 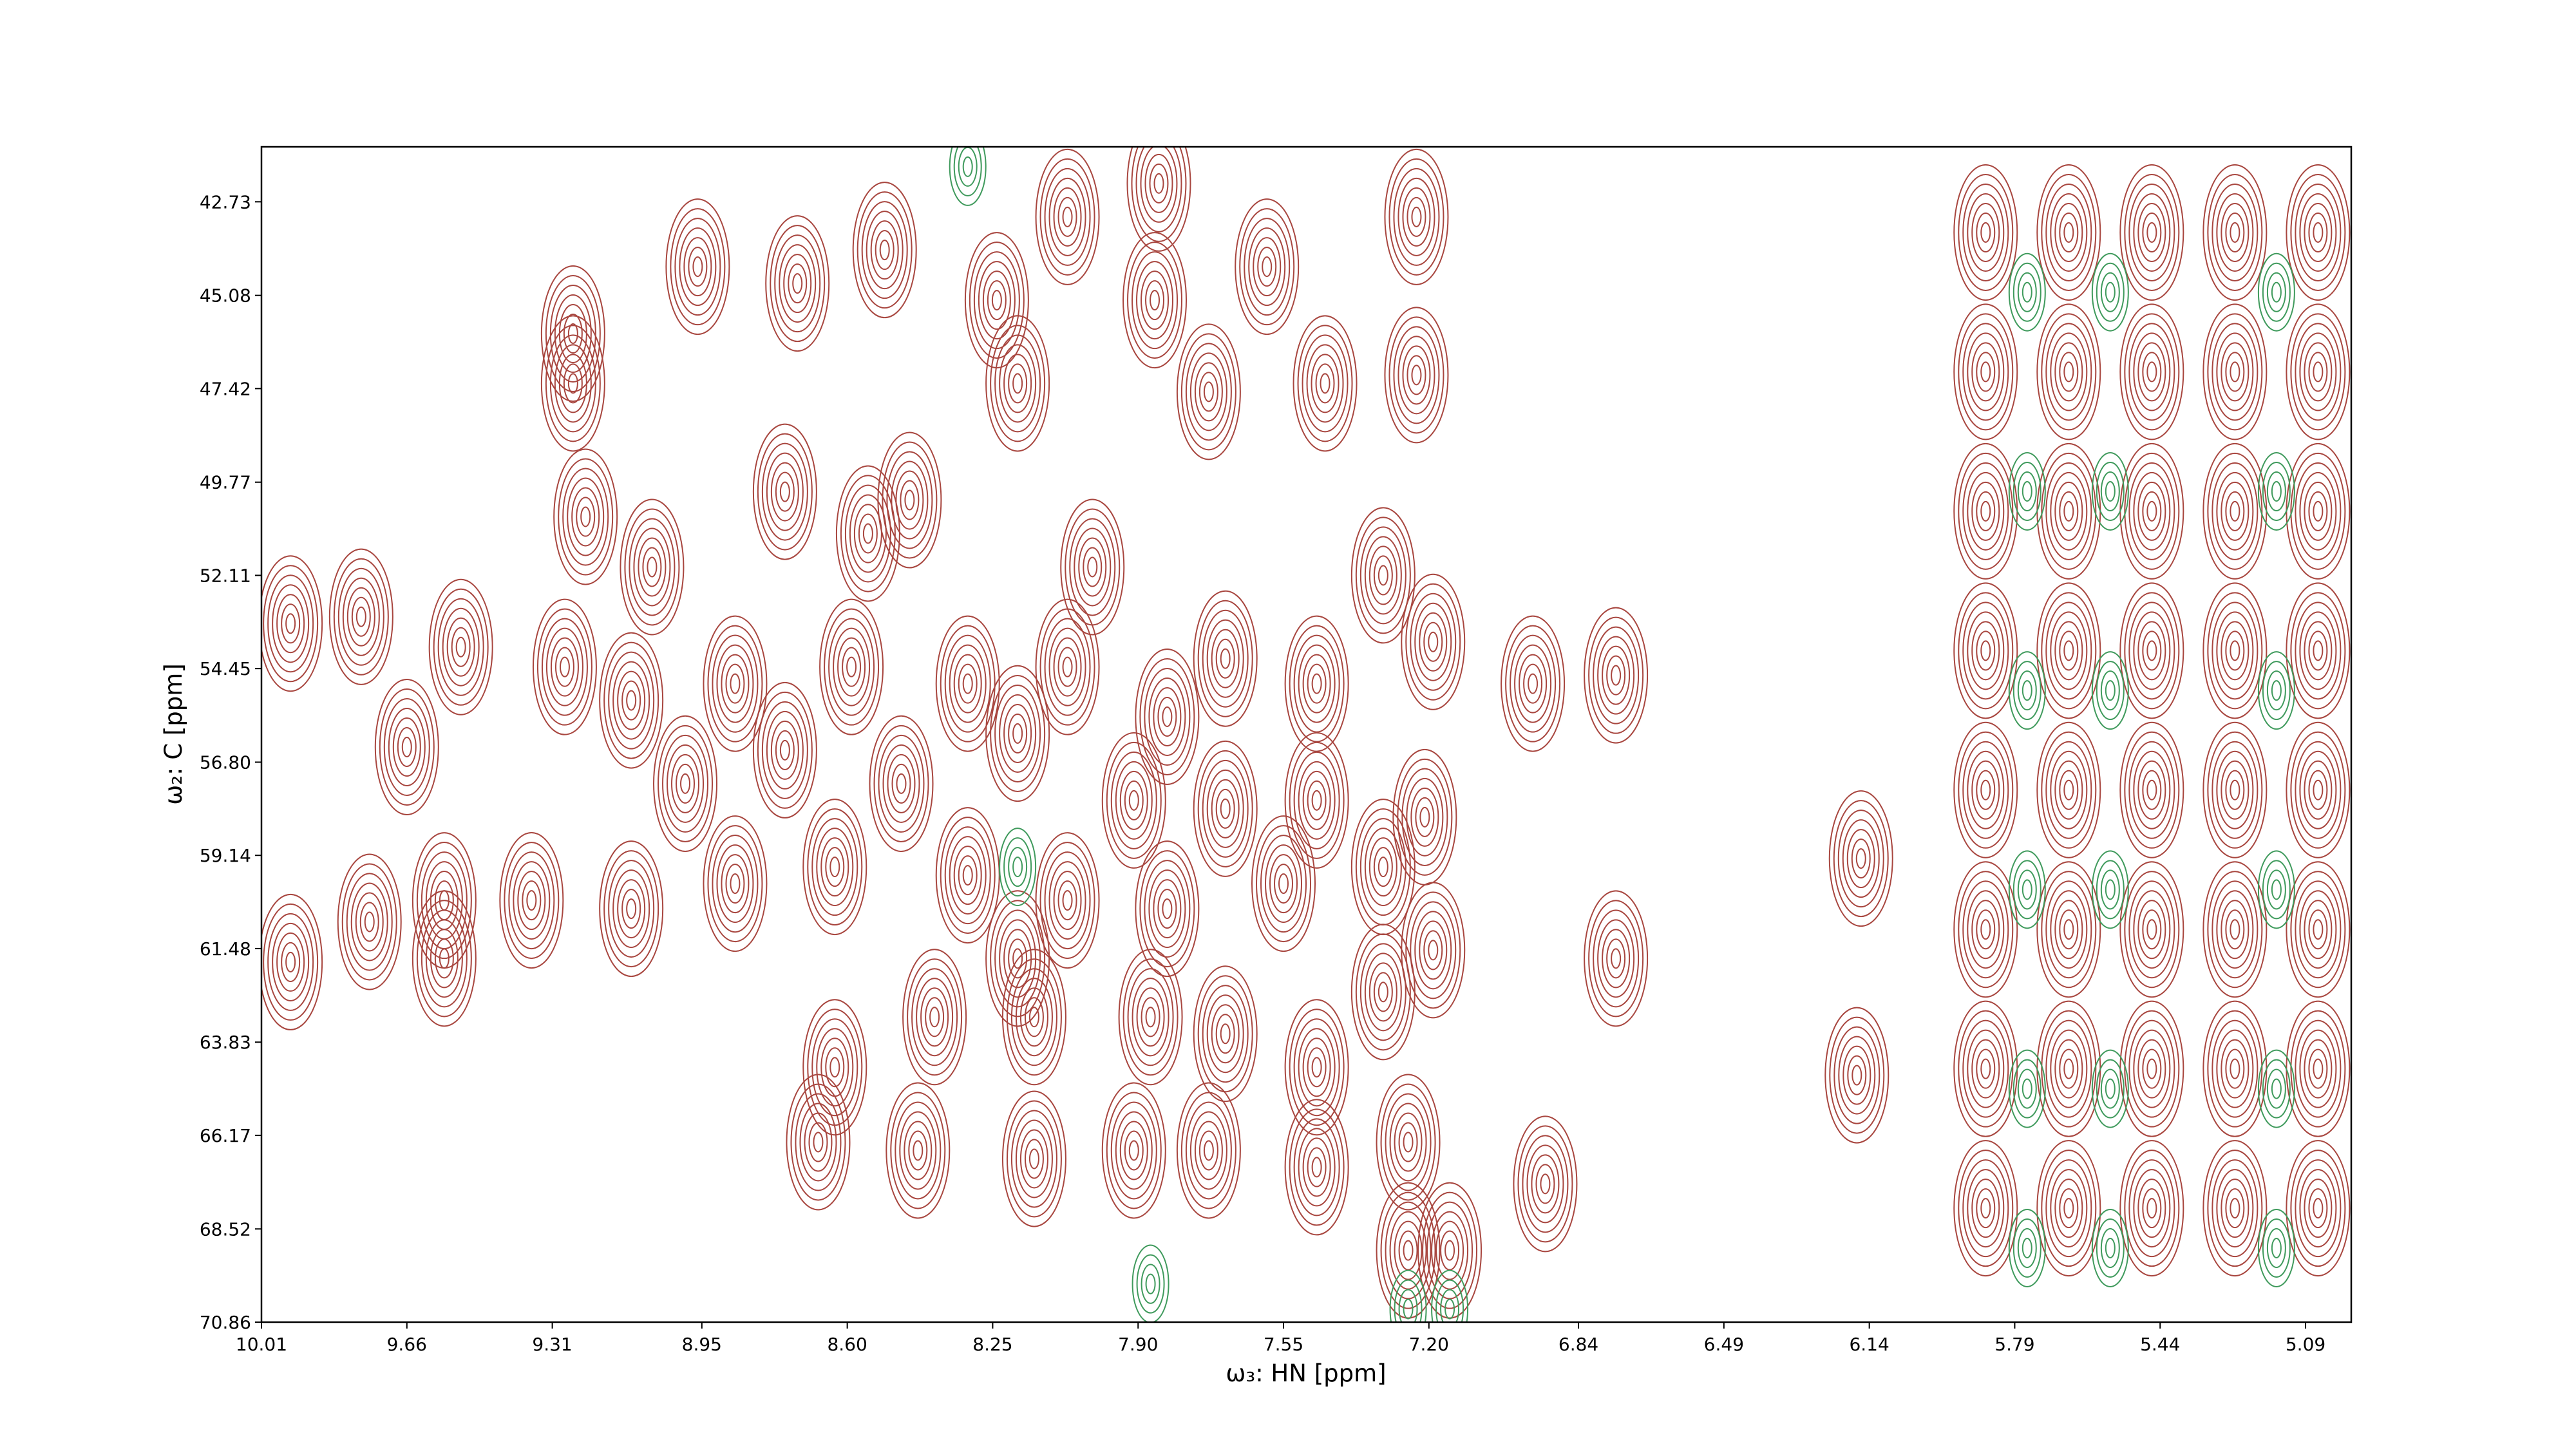 What do you see at coordinates (225, 296) in the screenshot?
I see `y-tick-label: 45.08` at bounding box center [225, 296].